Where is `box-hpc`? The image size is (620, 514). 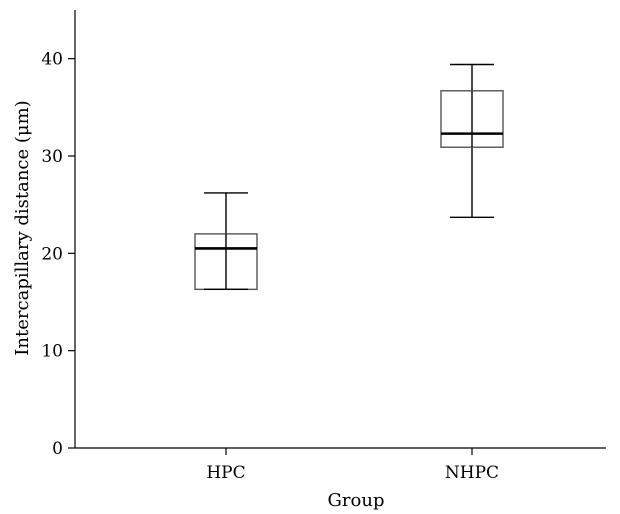
box-hpc is located at coordinates (226, 241).